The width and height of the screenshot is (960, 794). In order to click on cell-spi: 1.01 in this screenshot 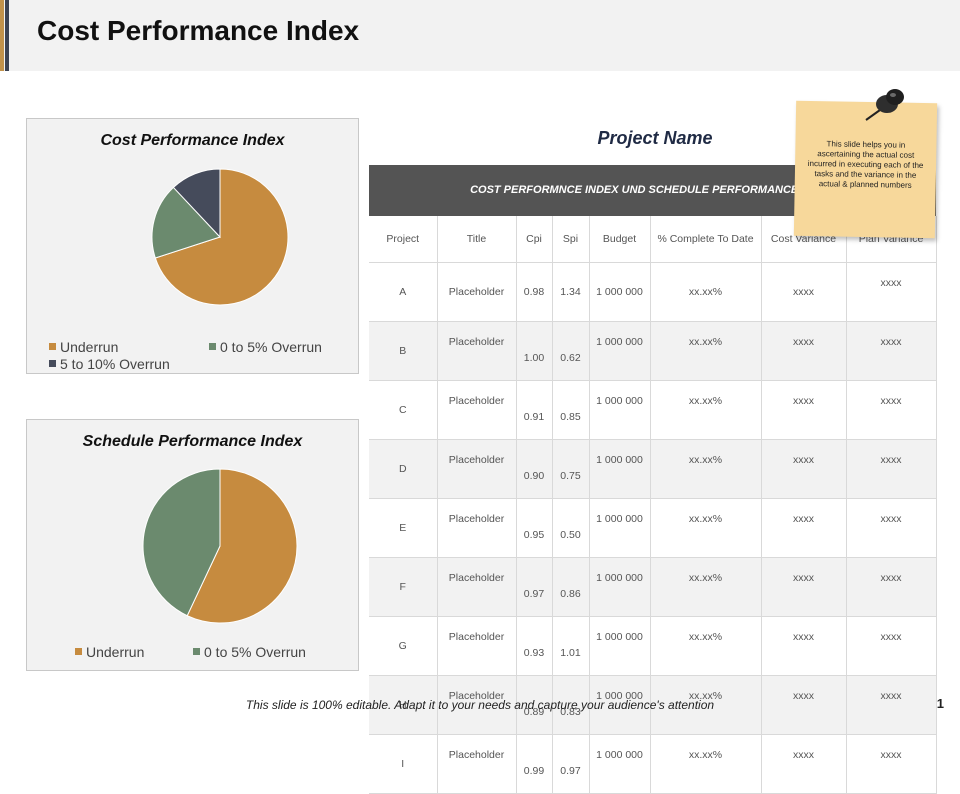, I will do `click(571, 646)`.